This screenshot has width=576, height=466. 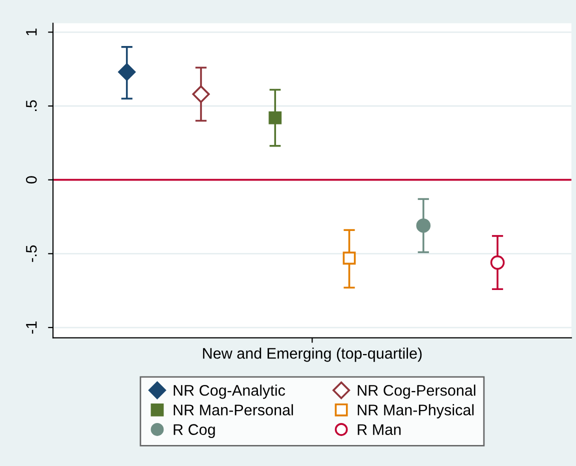 What do you see at coordinates (31, 327) in the screenshot?
I see `y-tick-label: -1` at bounding box center [31, 327].